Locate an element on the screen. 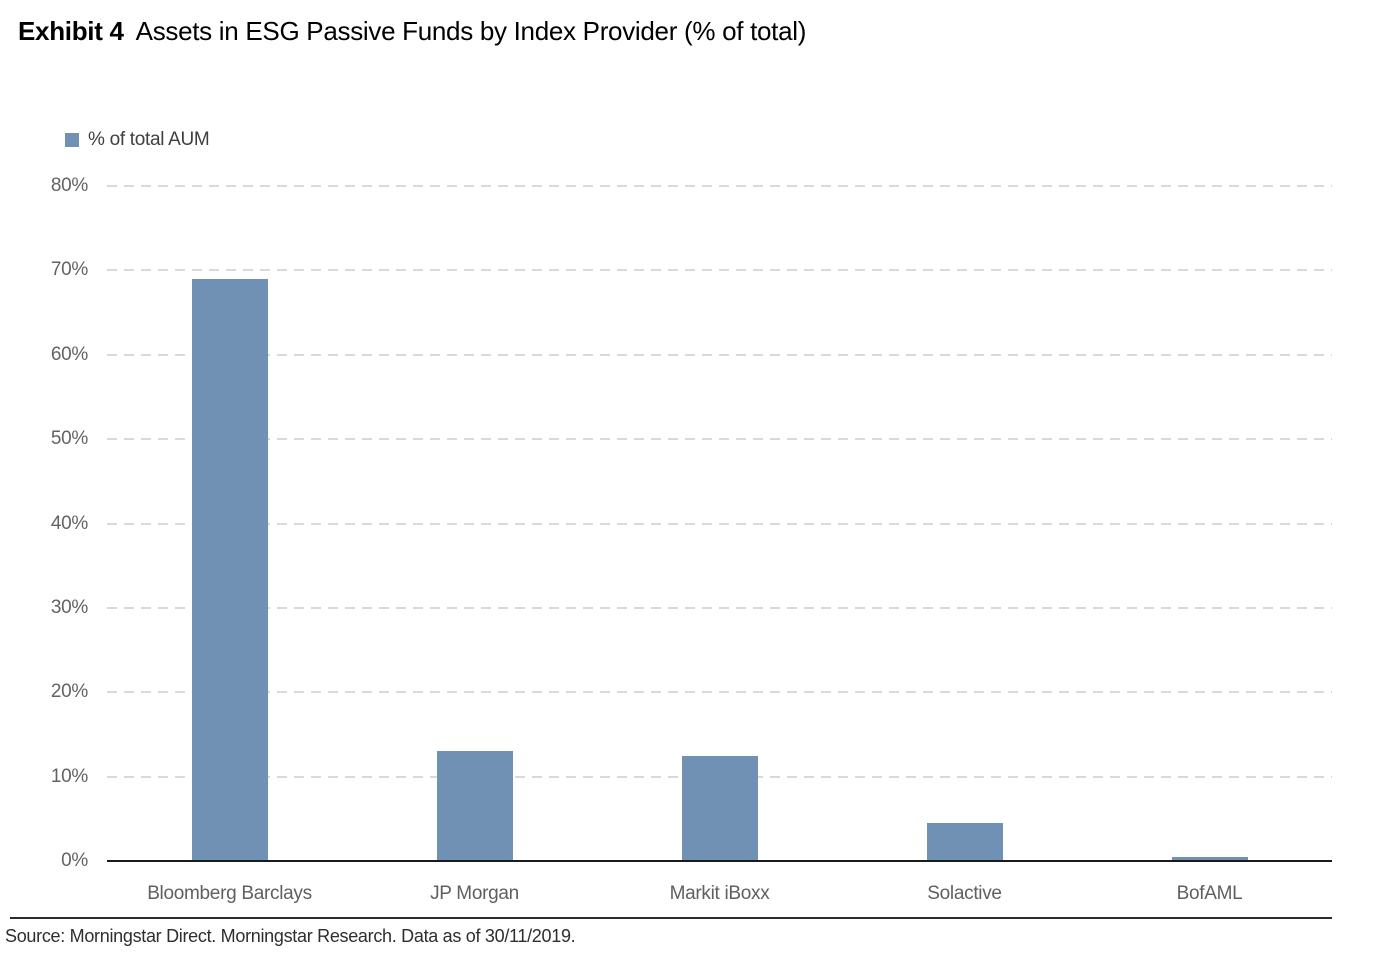 The height and width of the screenshot is (958, 1375). y-tick-label: 80% is located at coordinates (69, 185).